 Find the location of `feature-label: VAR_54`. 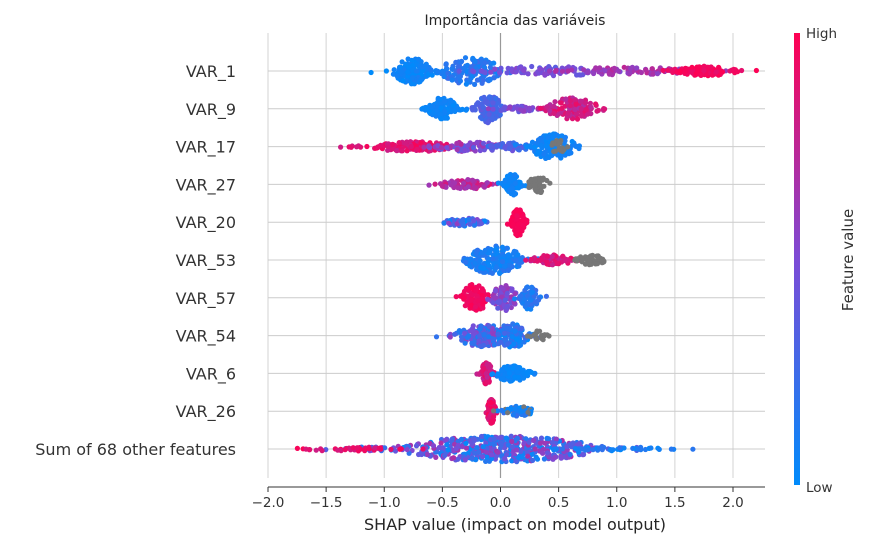

feature-label: VAR_54 is located at coordinates (206, 337).